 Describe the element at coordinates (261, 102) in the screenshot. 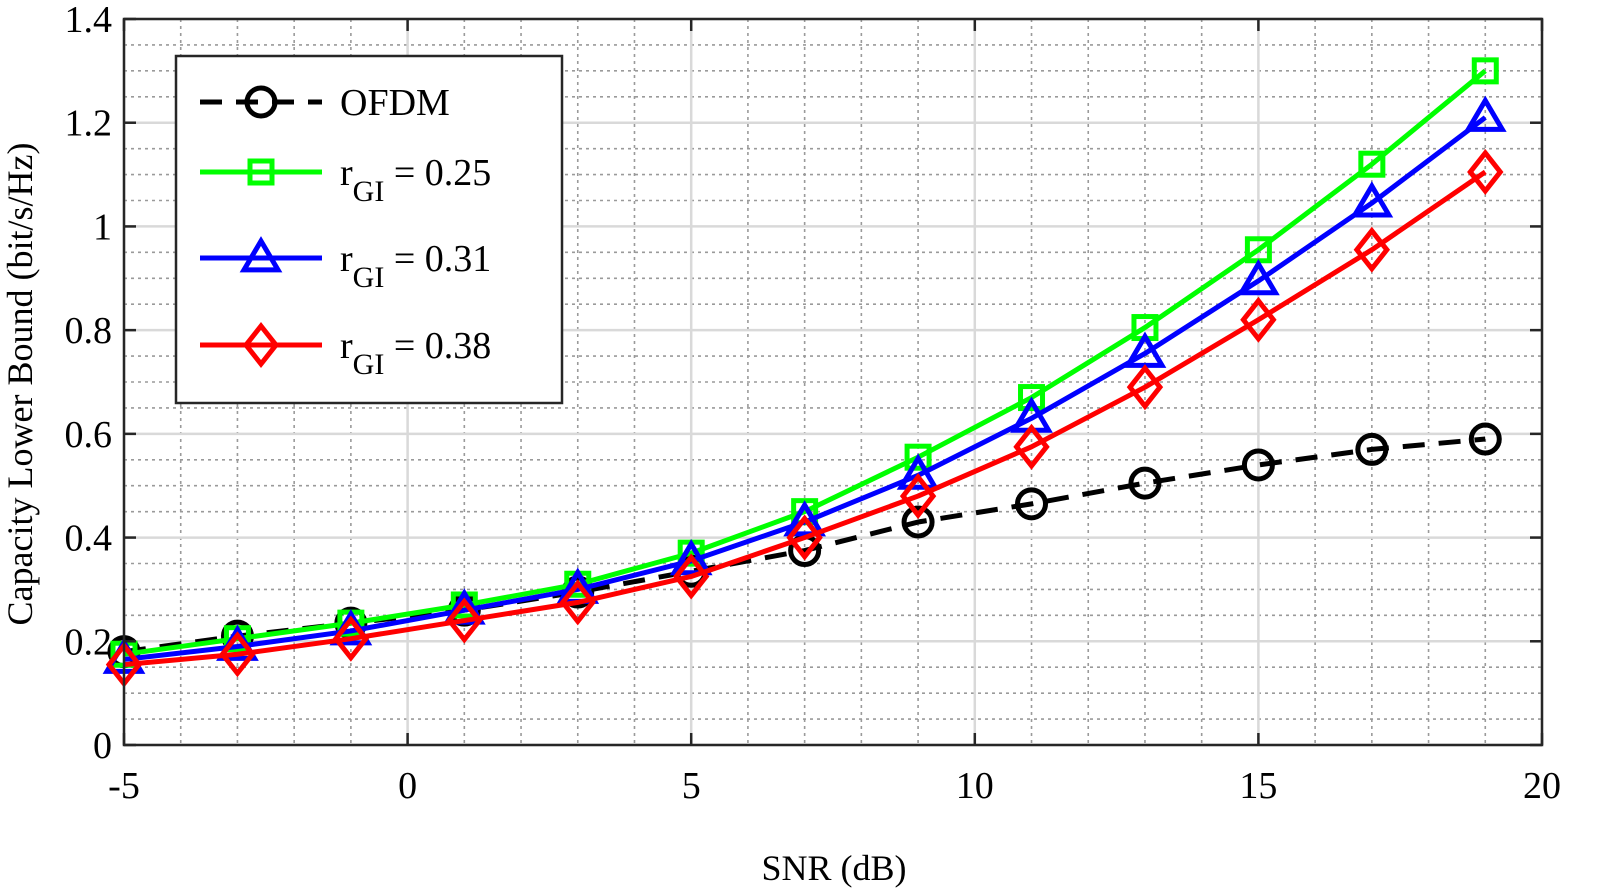

I see `legend-marker-circle` at that location.